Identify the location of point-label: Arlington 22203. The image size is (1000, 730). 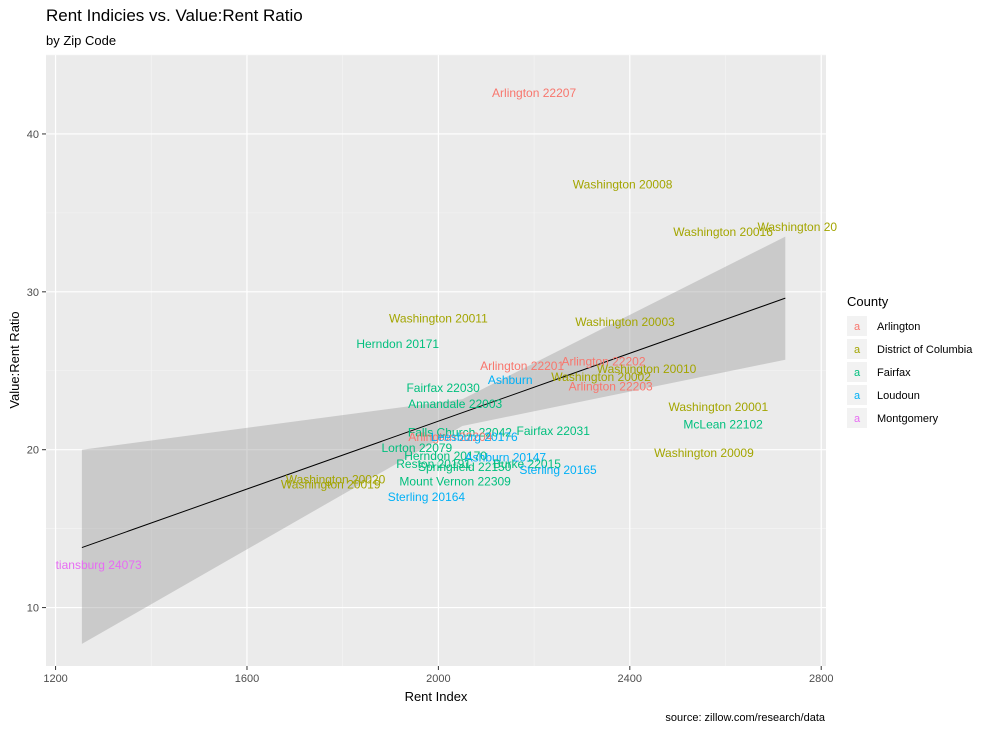
(611, 387).